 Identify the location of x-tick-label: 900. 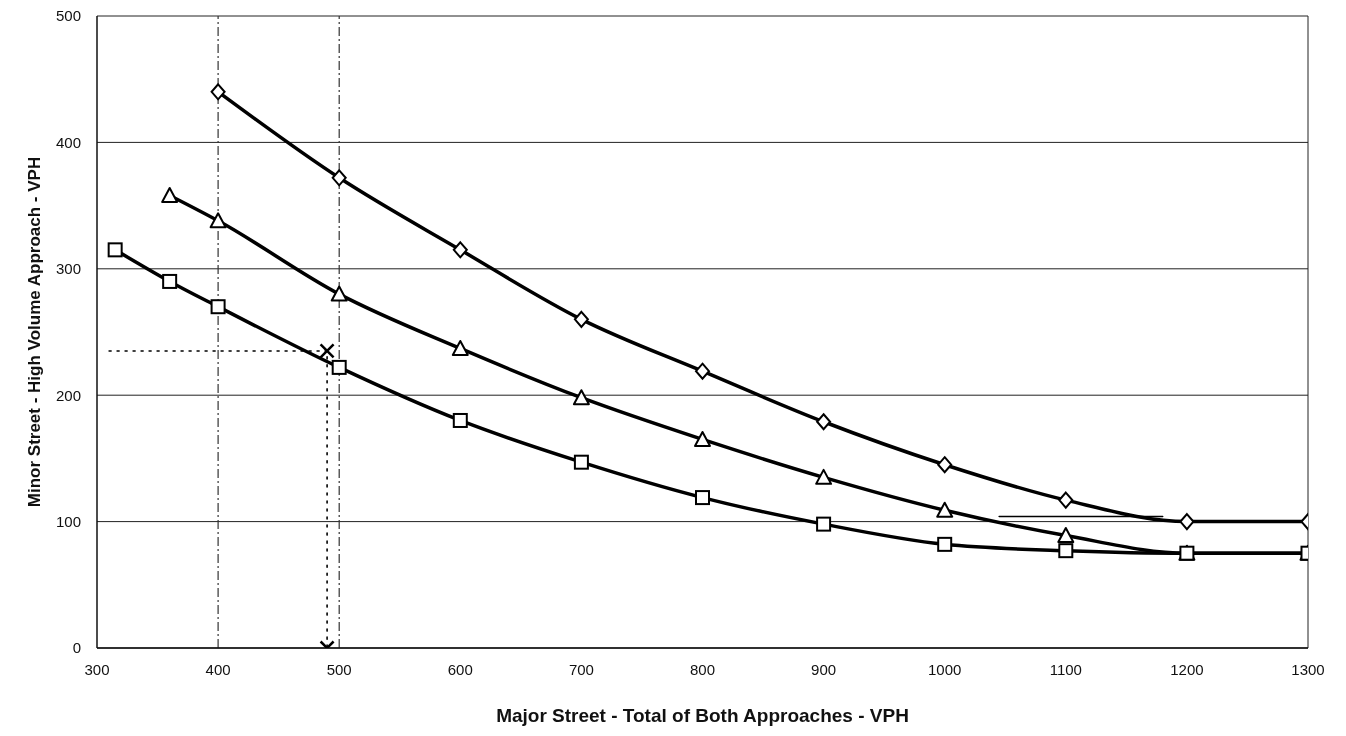
(824, 669).